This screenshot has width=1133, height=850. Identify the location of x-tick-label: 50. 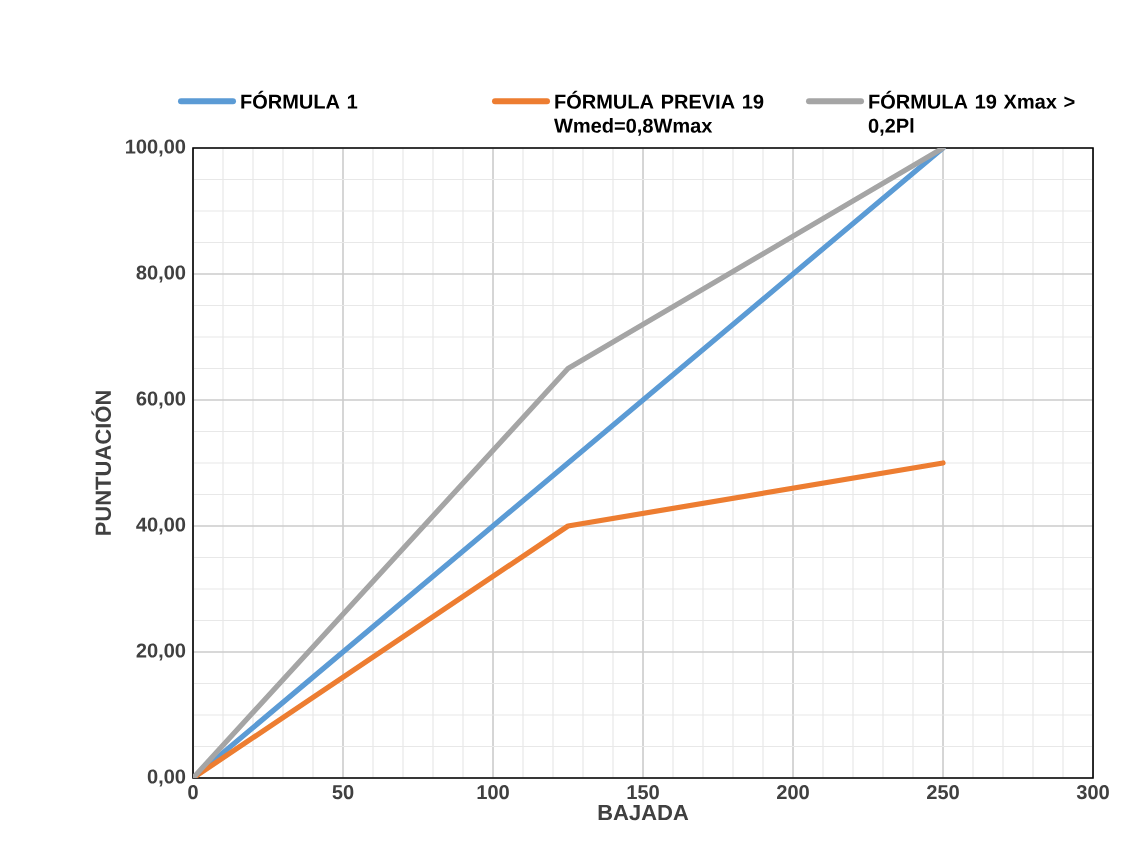
(343, 792).